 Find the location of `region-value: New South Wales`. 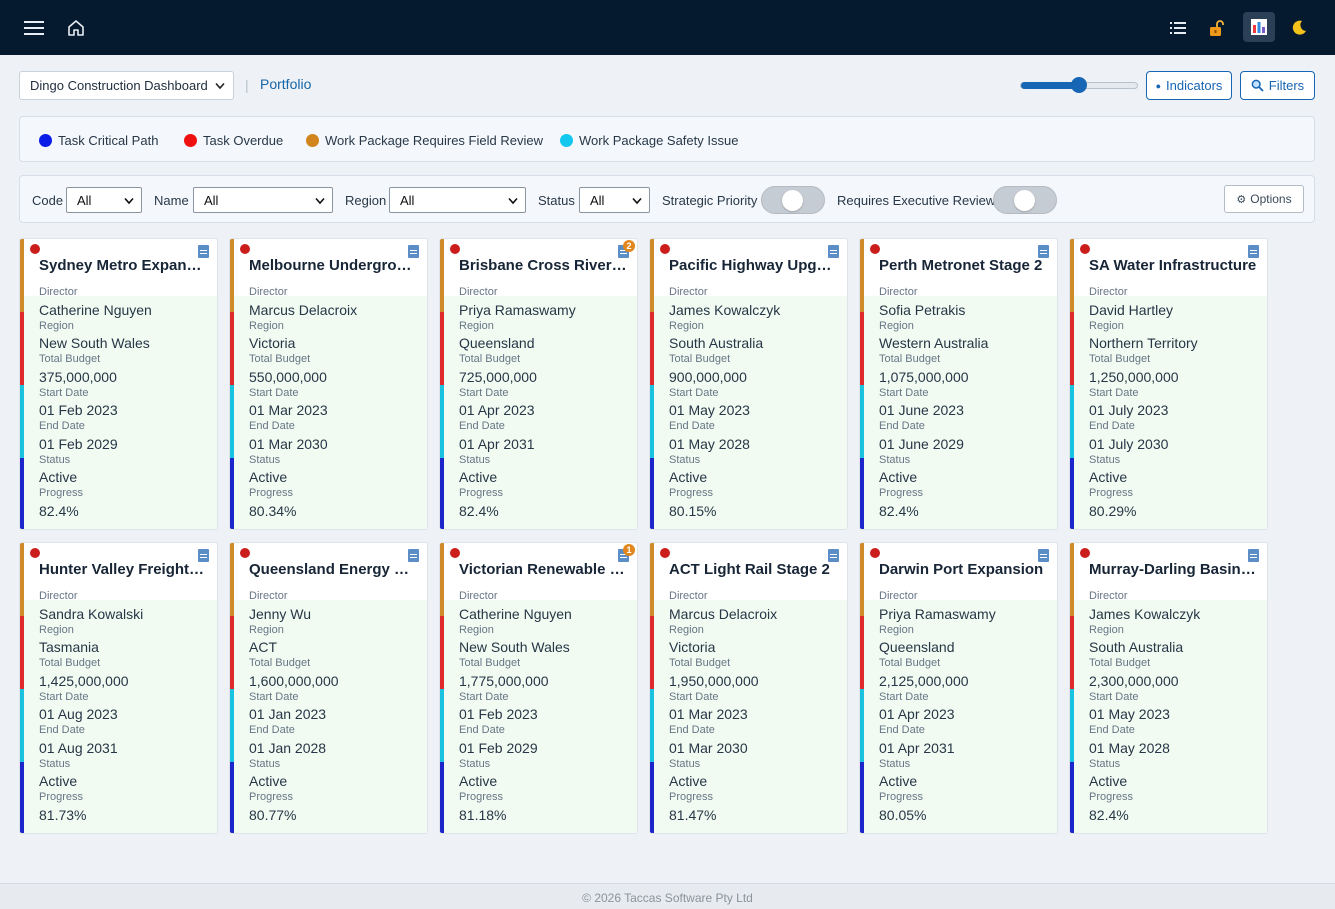

region-value: New South Wales is located at coordinates (514, 647).